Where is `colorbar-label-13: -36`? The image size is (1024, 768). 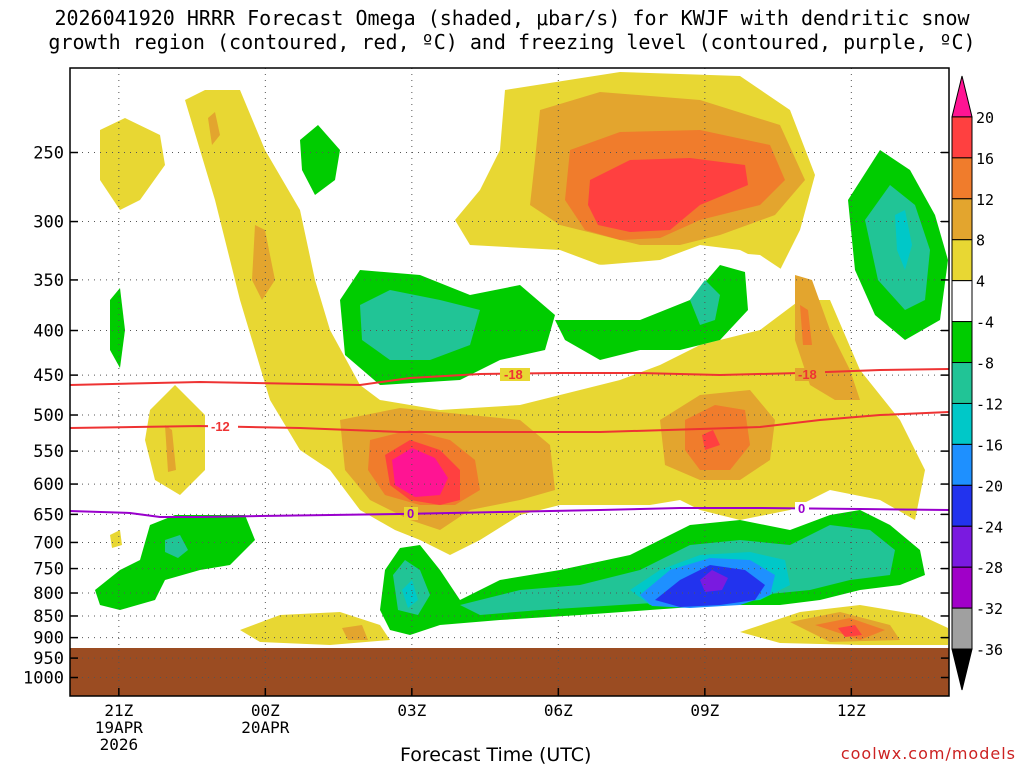 colorbar-label-13: -36 is located at coordinates (989, 650).